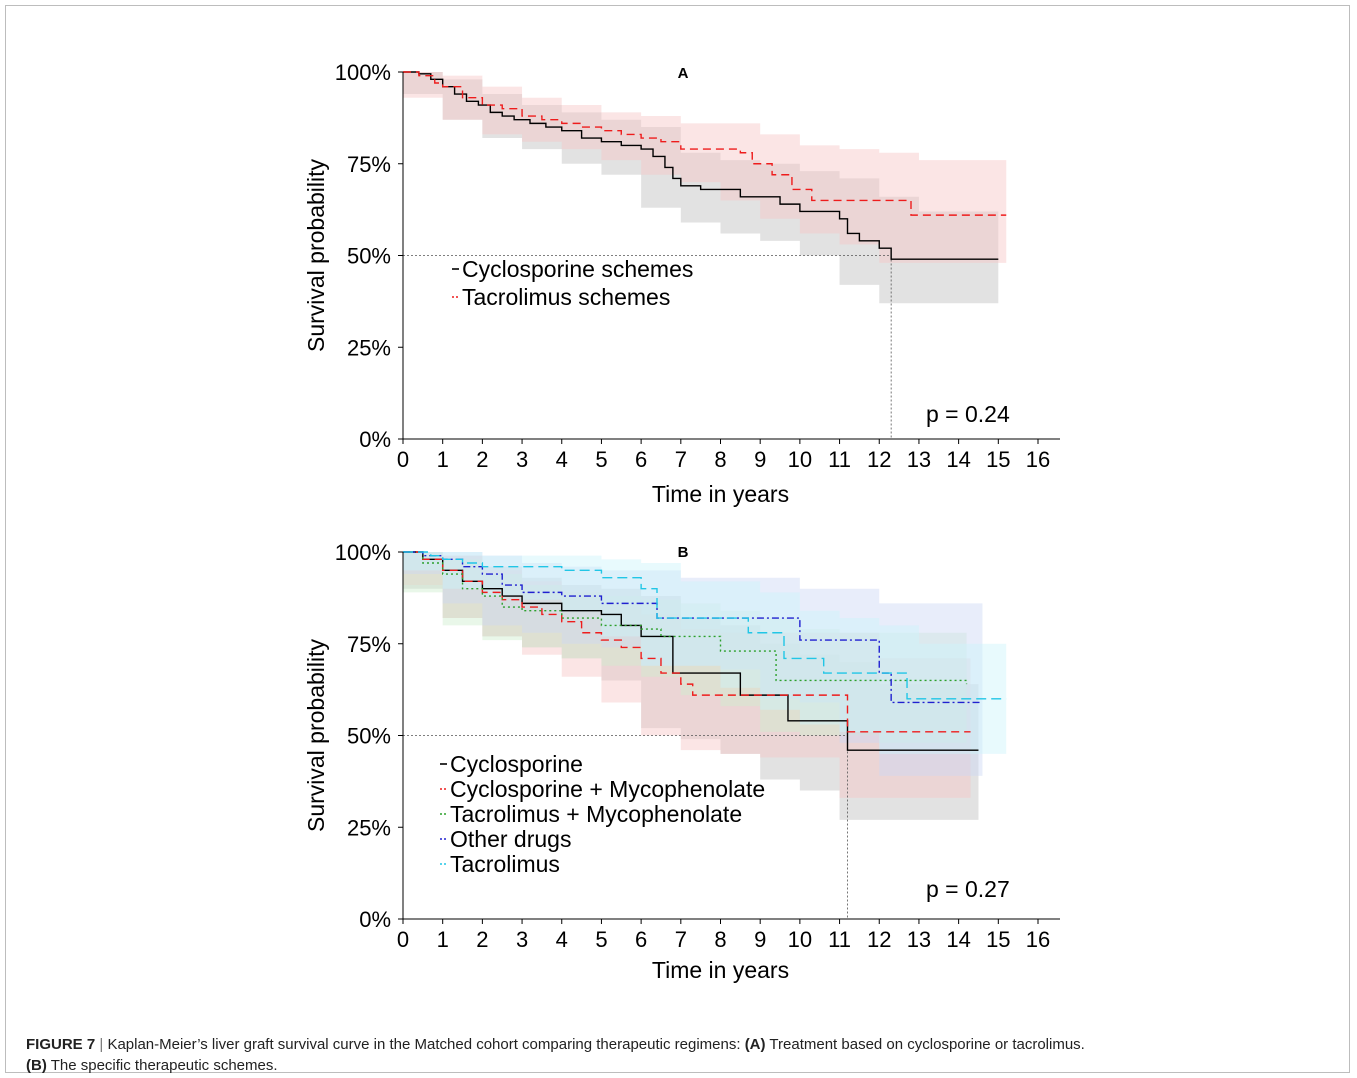  I want to click on caption-a-label: (A), so click(755, 1044).